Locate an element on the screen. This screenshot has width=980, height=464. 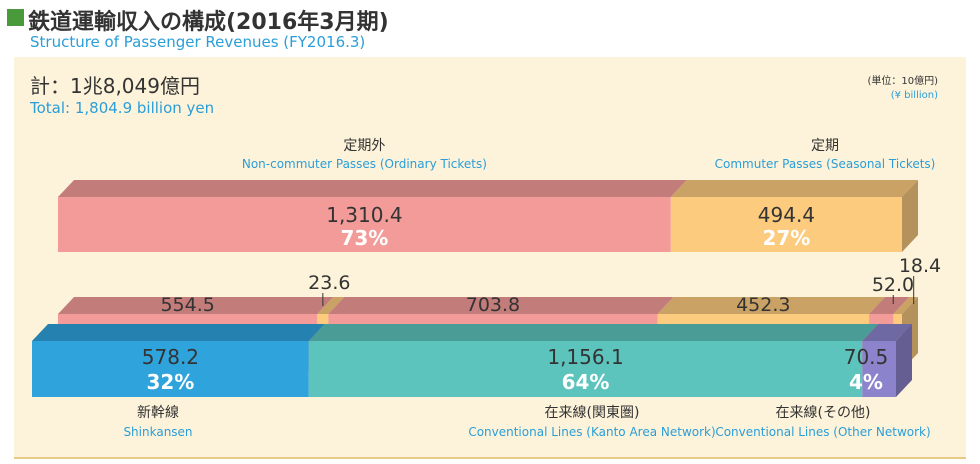
bottom-bar-percent: 4% is located at coordinates (866, 382).